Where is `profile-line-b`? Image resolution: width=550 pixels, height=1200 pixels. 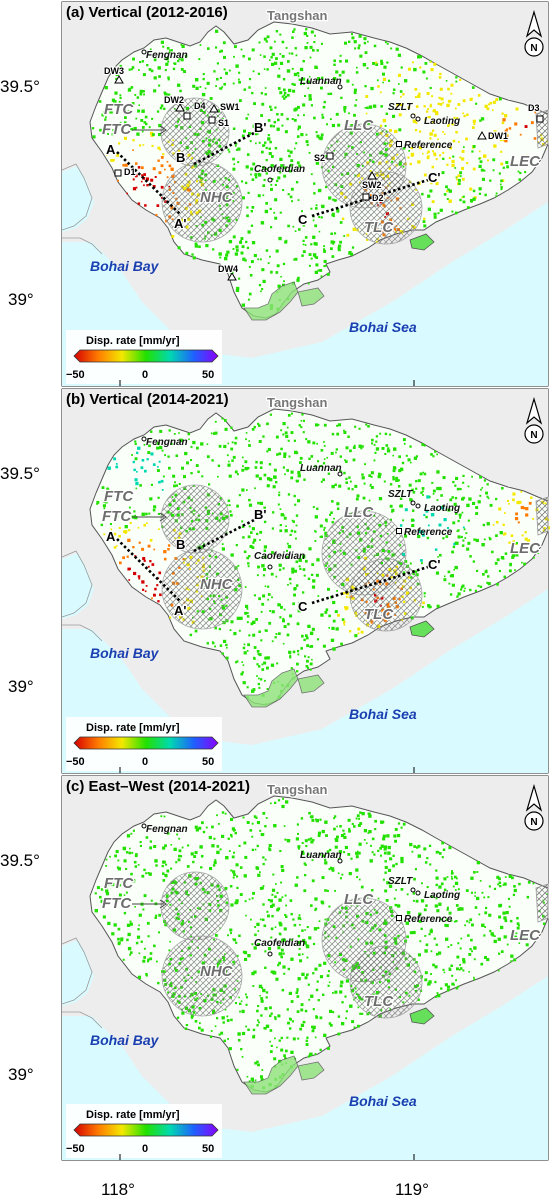 profile-line-b is located at coordinates (225, 148).